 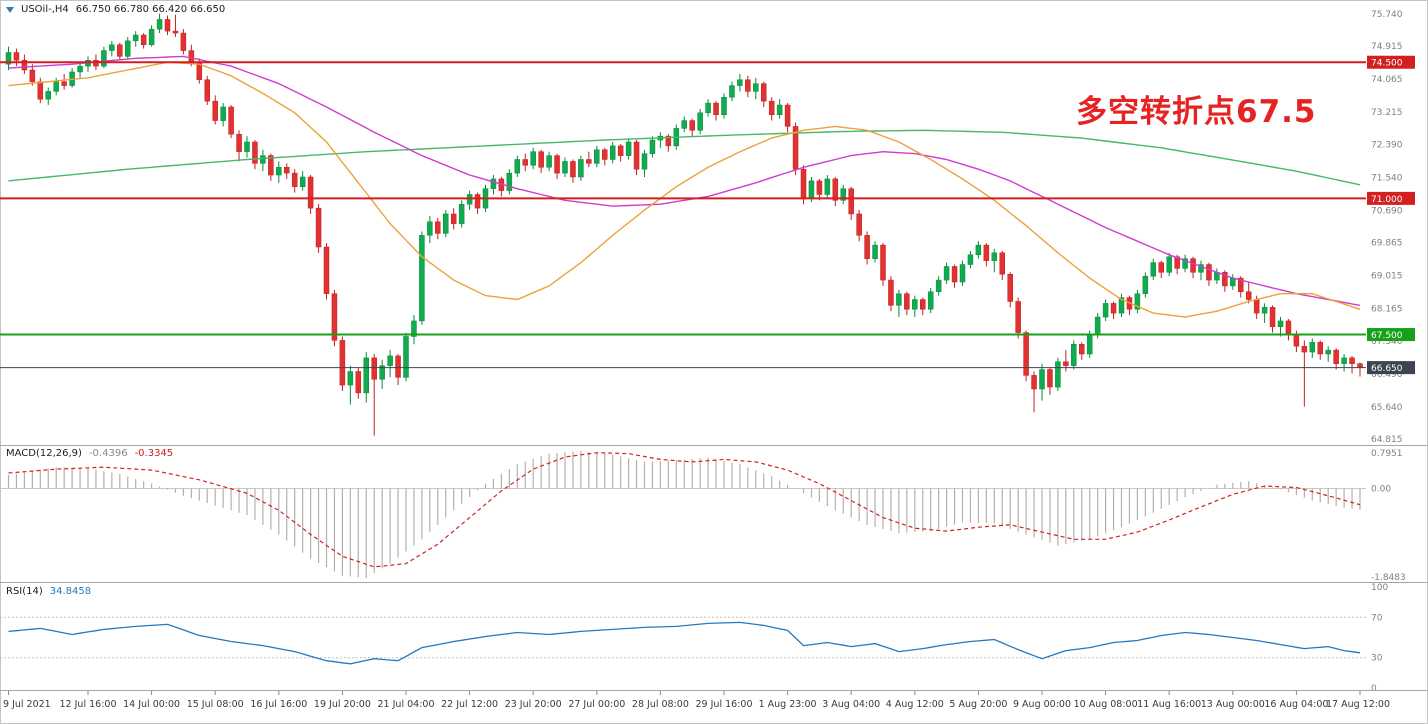 I want to click on time-axis-label: 15 Jul 08:00, so click(x=215, y=704).